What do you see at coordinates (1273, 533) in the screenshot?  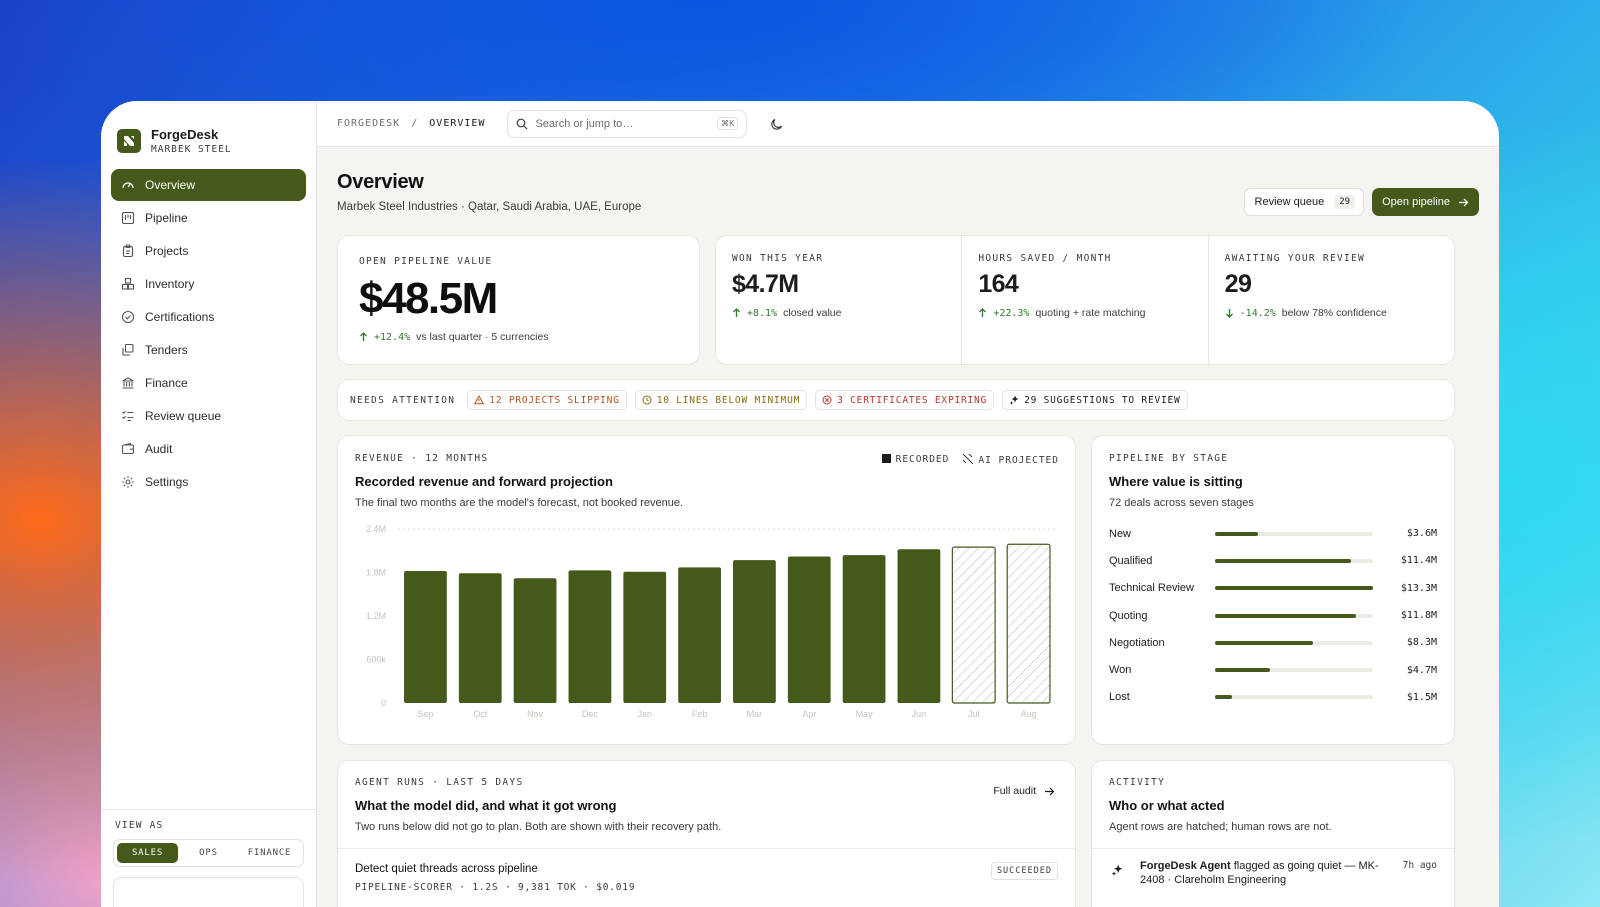 I see `stage-row: New $3.6M` at bounding box center [1273, 533].